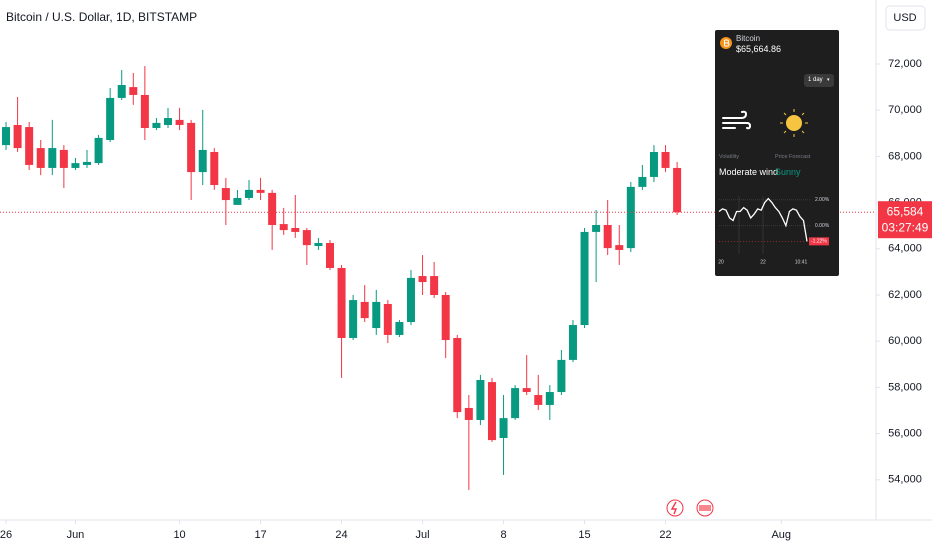  Describe the element at coordinates (905, 295) in the screenshot. I see `y-tick-label: 62,000` at that location.